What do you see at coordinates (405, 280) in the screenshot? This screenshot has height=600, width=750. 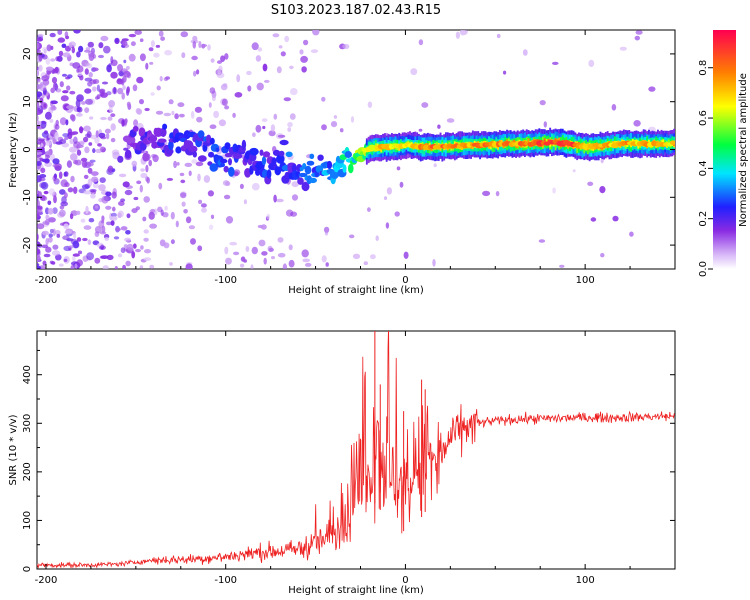 I see `spectrogram-x-tick-label: 0` at bounding box center [405, 280].